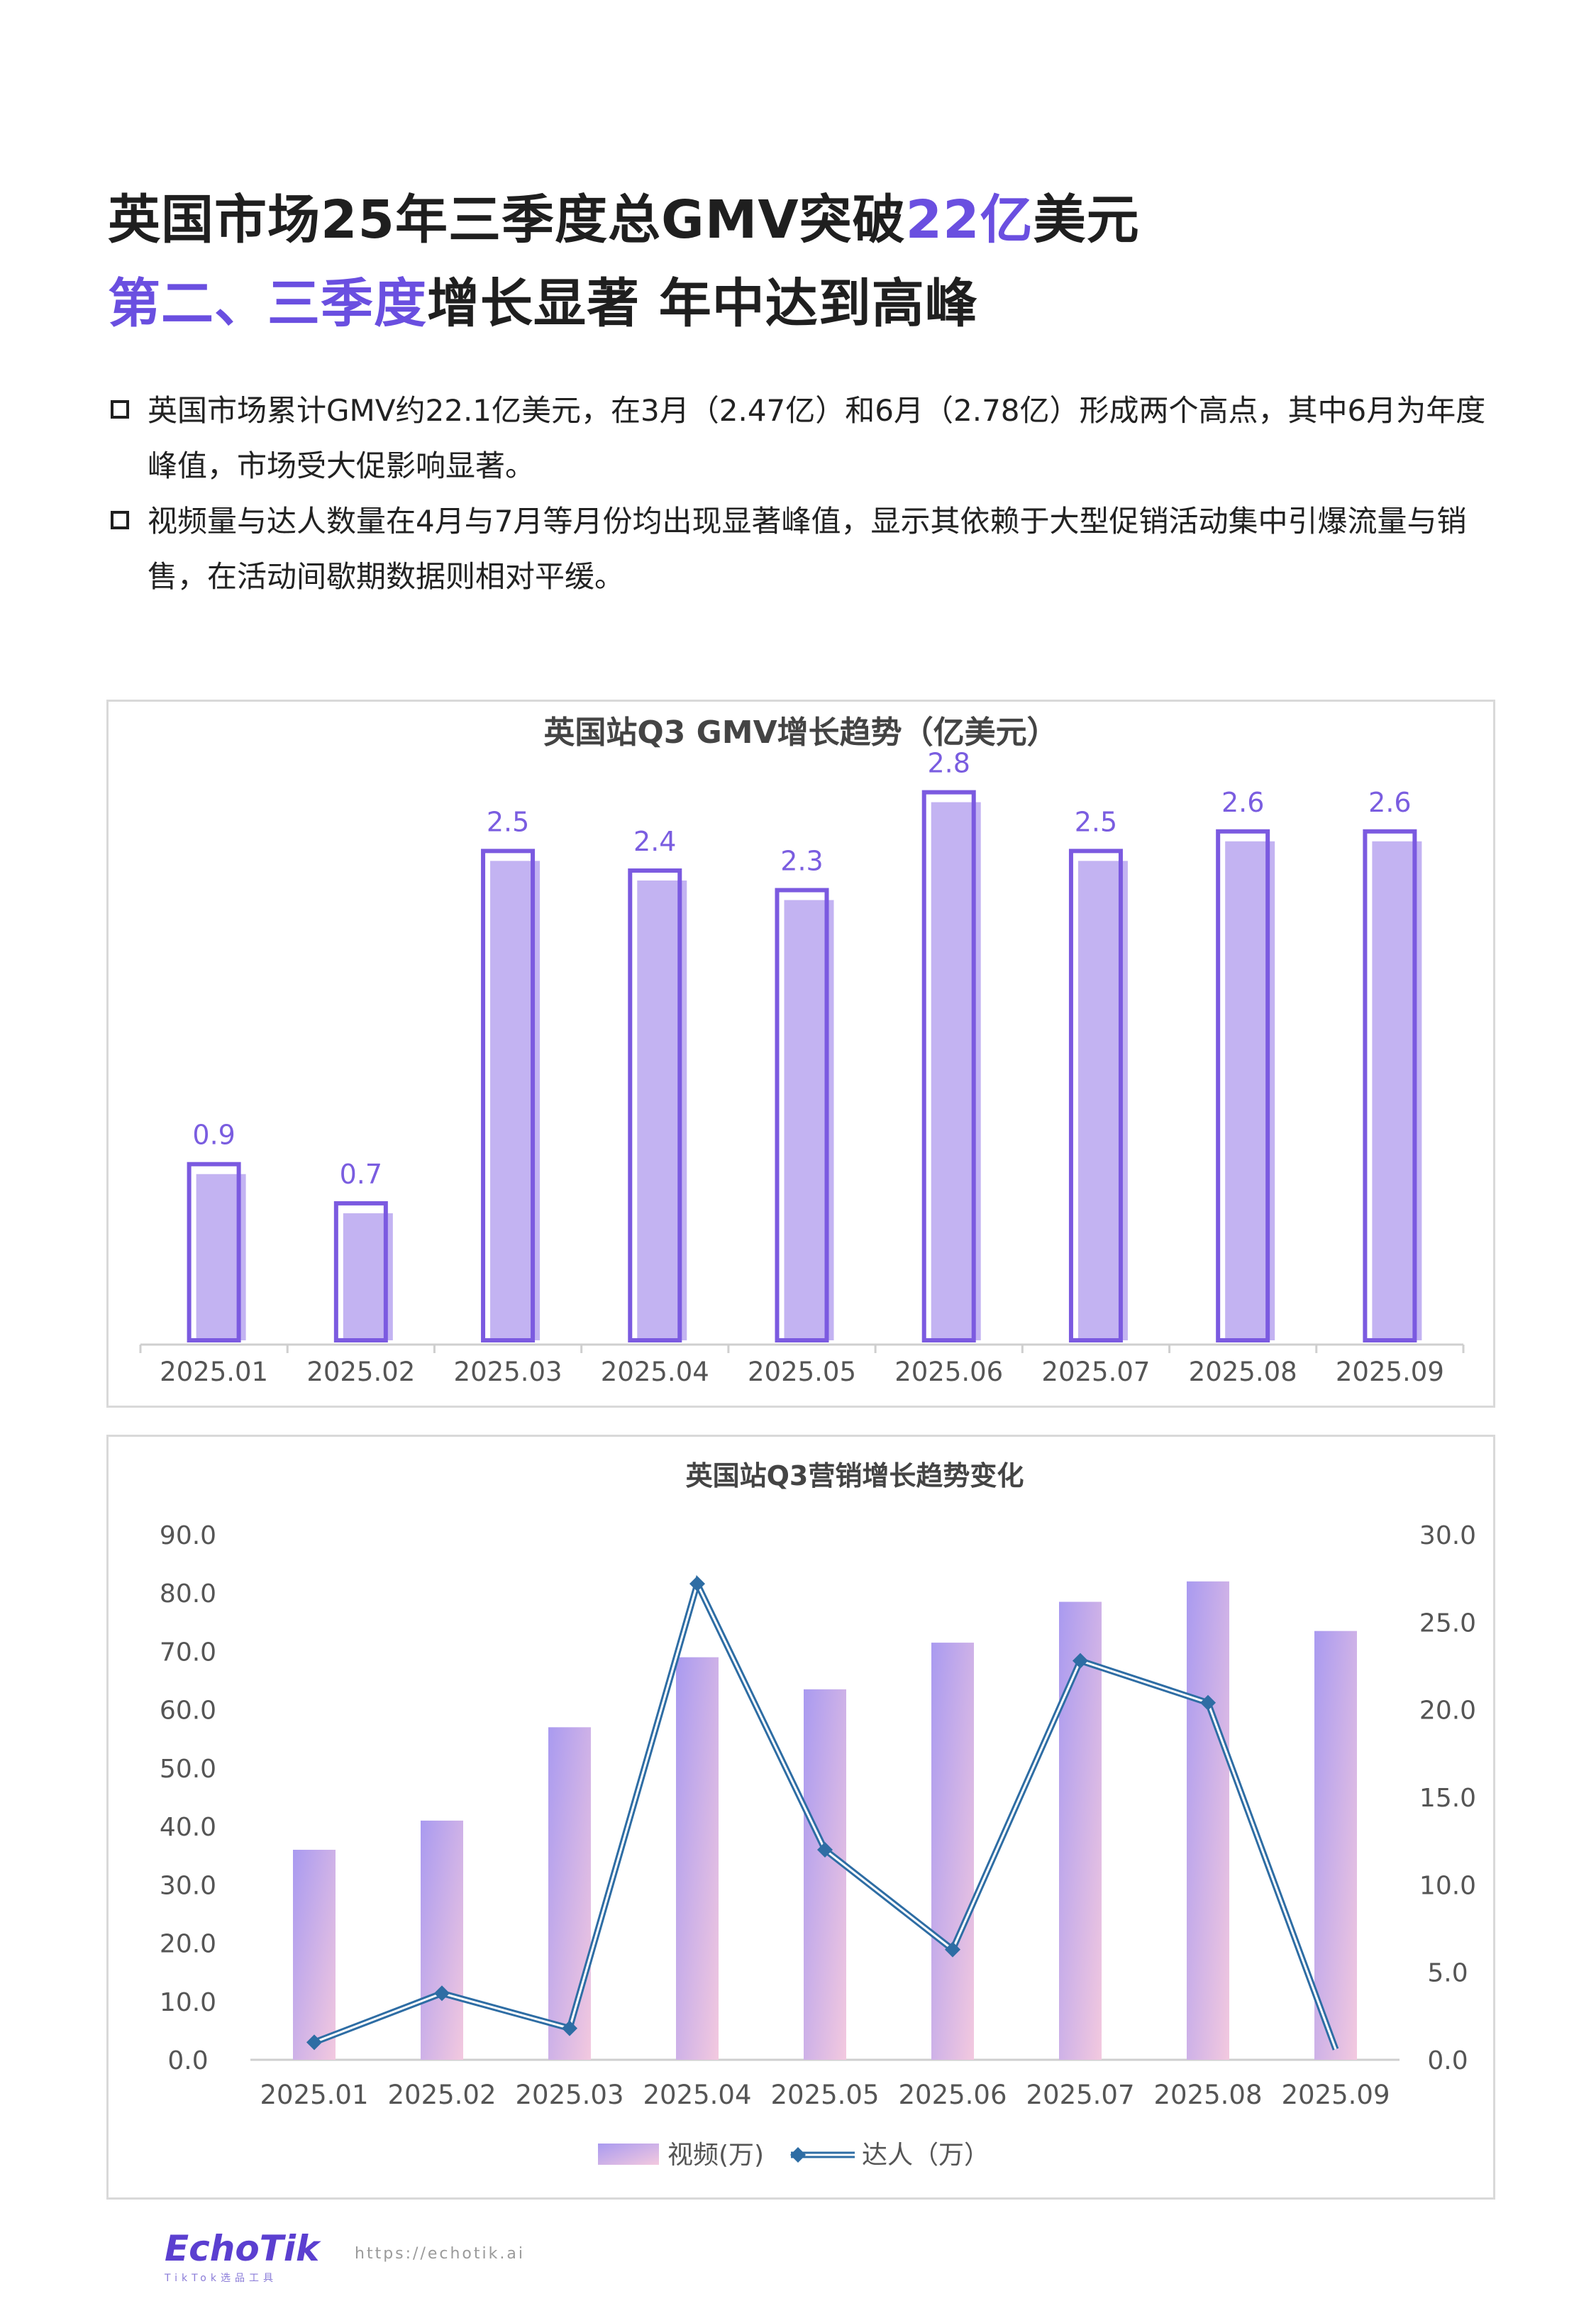  Describe the element at coordinates (1448, 1535) in the screenshot. I see `y-right-tick-label: 30.0` at that location.